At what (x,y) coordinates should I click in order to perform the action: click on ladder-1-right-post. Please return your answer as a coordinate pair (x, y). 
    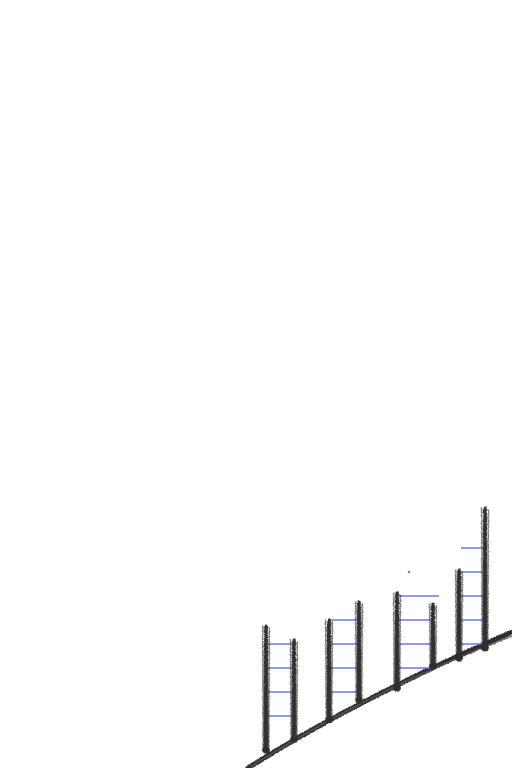
    Looking at the image, I should click on (294, 690).